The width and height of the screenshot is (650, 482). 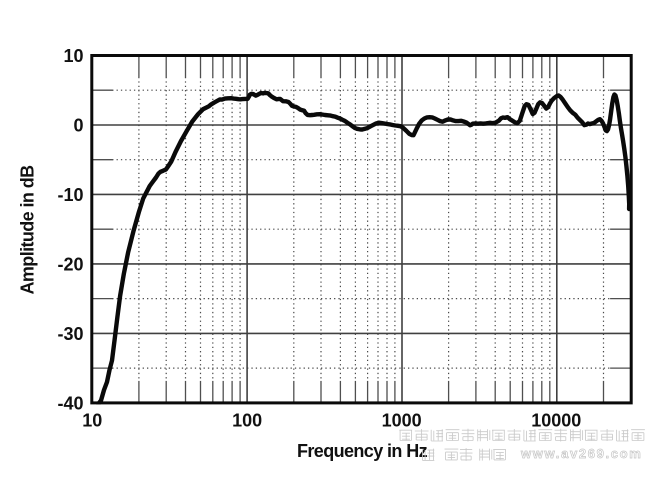 What do you see at coordinates (70, 195) in the screenshot?
I see `svg-text: -10` at bounding box center [70, 195].